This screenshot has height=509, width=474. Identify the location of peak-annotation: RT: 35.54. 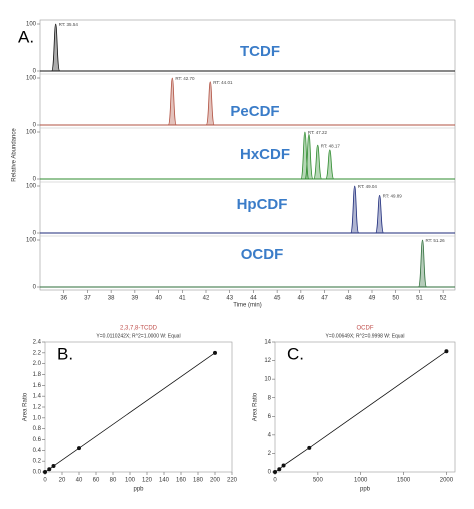
(69, 24).